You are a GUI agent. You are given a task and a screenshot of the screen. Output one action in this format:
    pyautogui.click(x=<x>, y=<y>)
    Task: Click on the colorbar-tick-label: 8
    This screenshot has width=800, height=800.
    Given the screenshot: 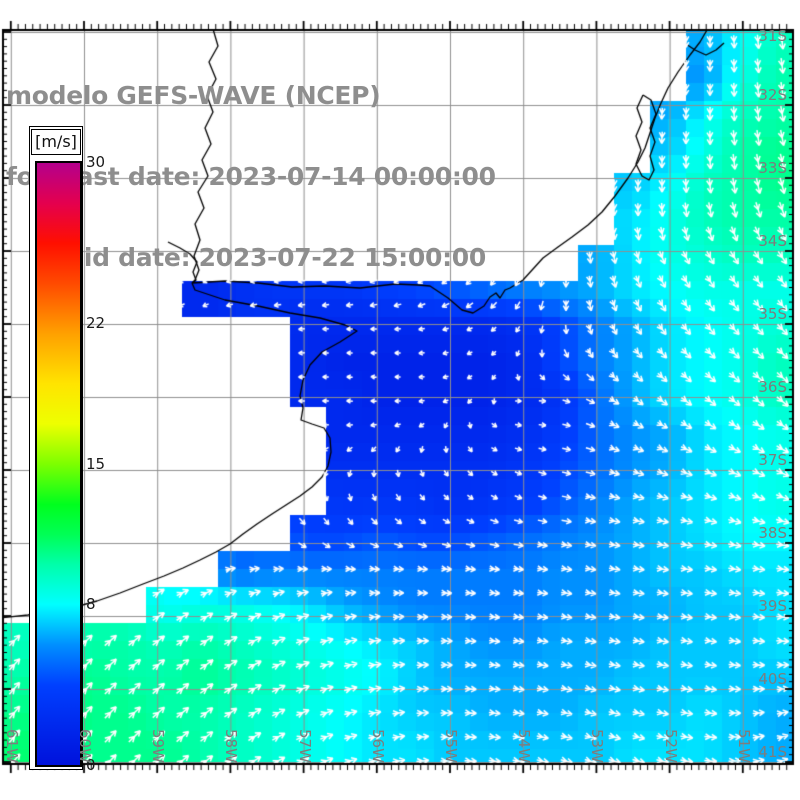 What is the action you would take?
    pyautogui.click(x=91, y=604)
    